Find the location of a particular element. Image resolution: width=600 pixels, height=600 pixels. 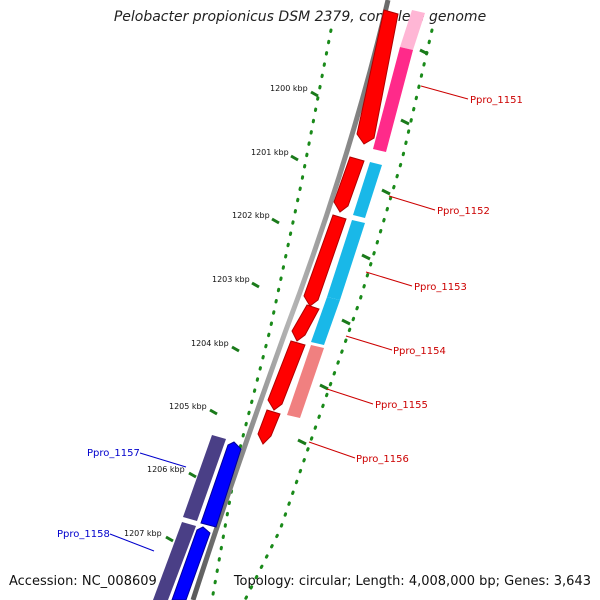

accession-value: NC_008609 is located at coordinates (119, 581).